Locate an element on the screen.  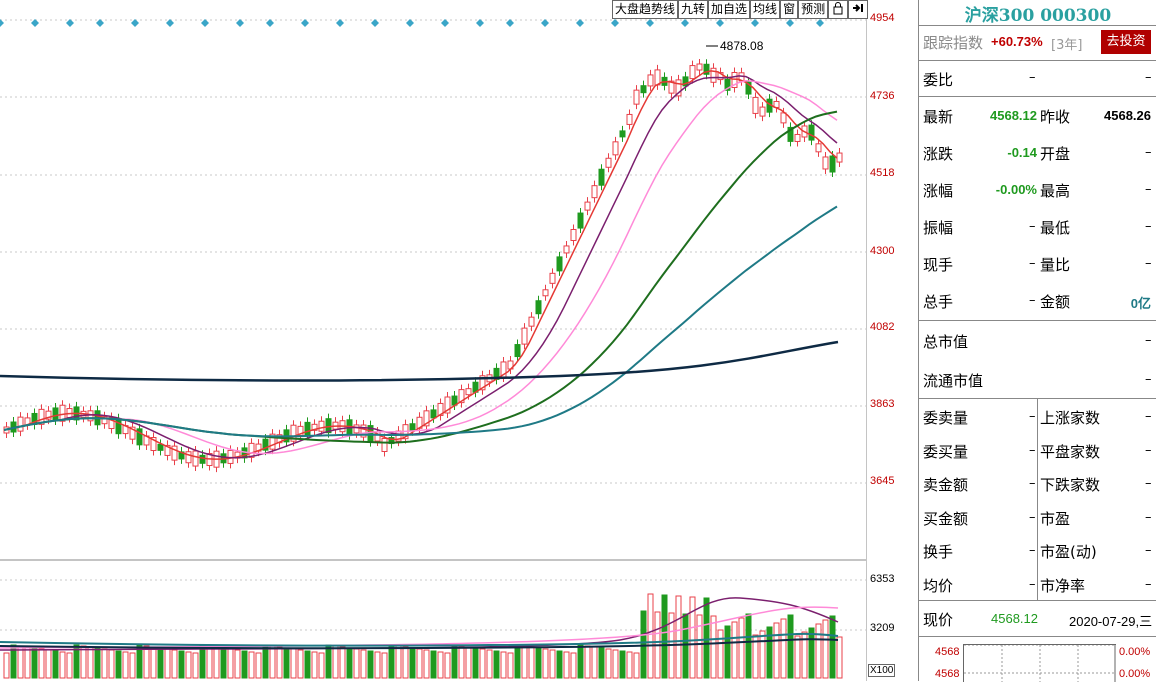
total-mv-value: – is located at coordinates (1148, 340).